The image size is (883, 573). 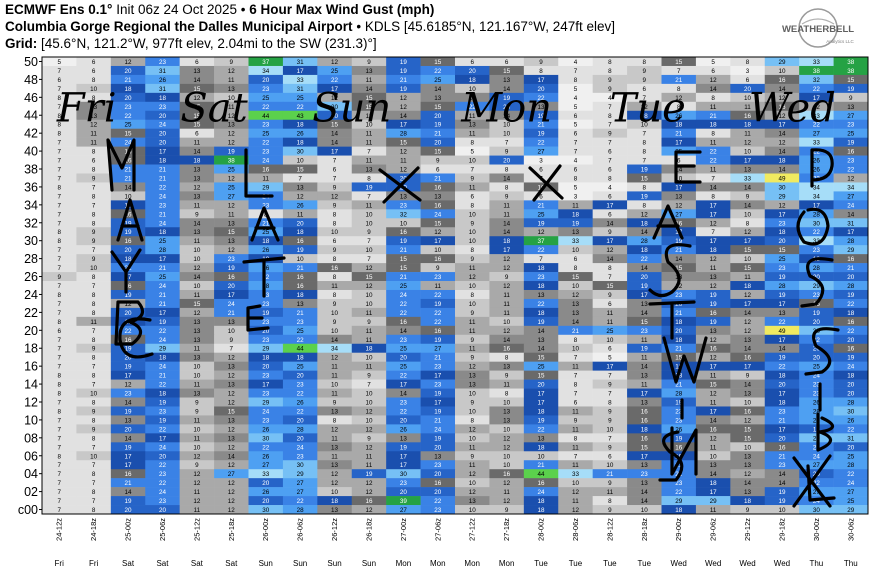 I want to click on cell-value: 21, so click(x=163, y=268).